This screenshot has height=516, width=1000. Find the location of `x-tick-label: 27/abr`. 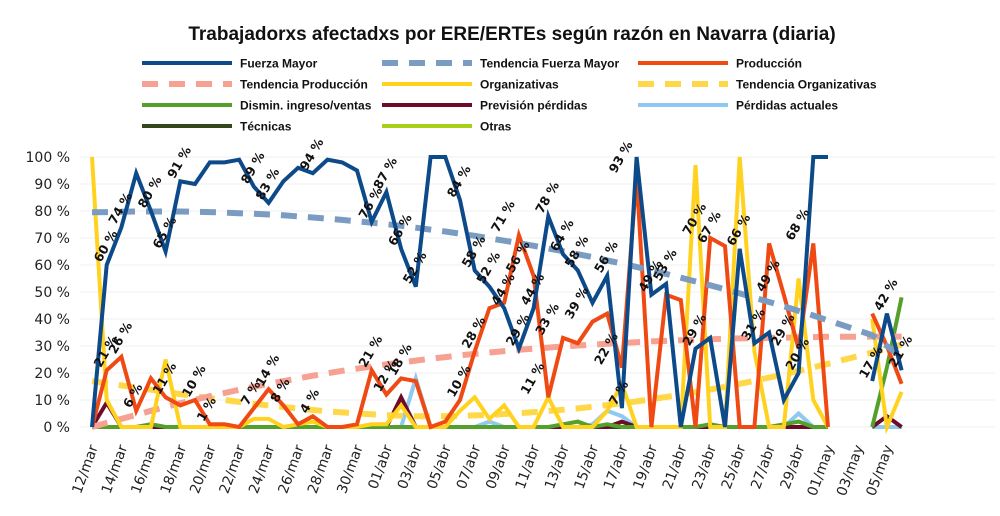

x-tick-label: 27/abr is located at coordinates (763, 467).